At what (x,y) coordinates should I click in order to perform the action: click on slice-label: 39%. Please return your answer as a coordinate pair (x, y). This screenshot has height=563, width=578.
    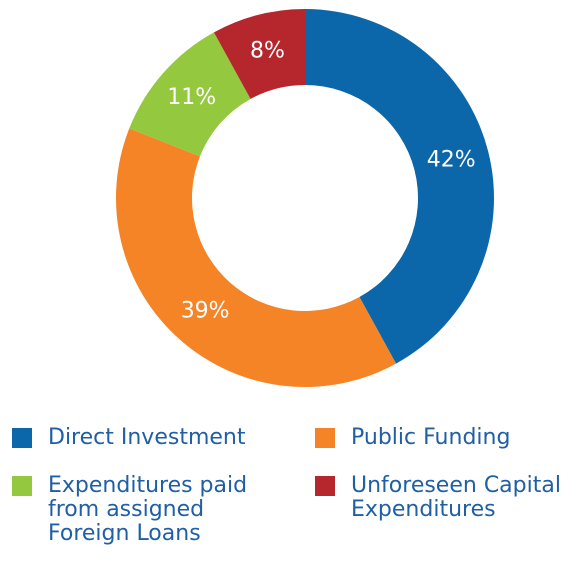
    Looking at the image, I should click on (205, 310).